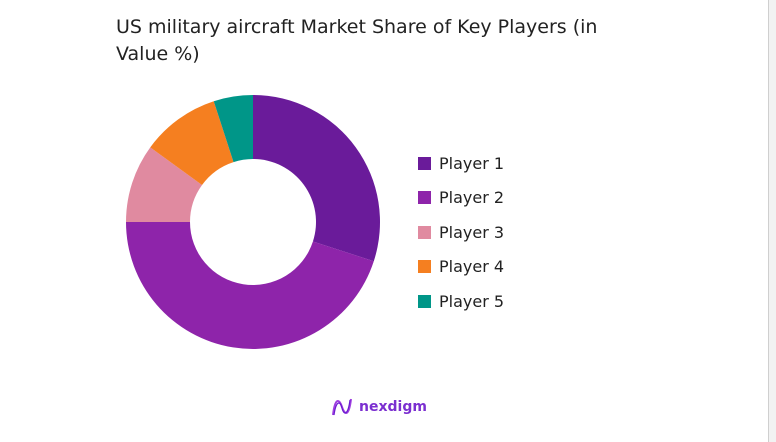  I want to click on legend-item: Player 2, so click(461, 198).